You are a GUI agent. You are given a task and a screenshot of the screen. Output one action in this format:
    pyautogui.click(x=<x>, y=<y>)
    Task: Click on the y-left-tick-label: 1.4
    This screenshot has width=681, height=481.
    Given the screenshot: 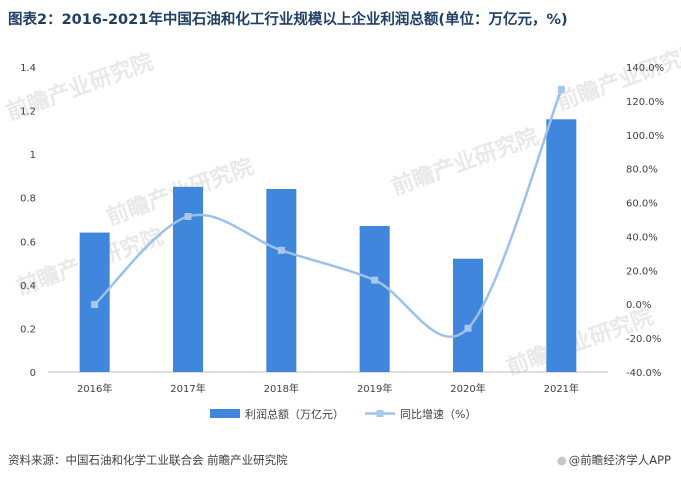 What is the action you would take?
    pyautogui.click(x=28, y=68)
    